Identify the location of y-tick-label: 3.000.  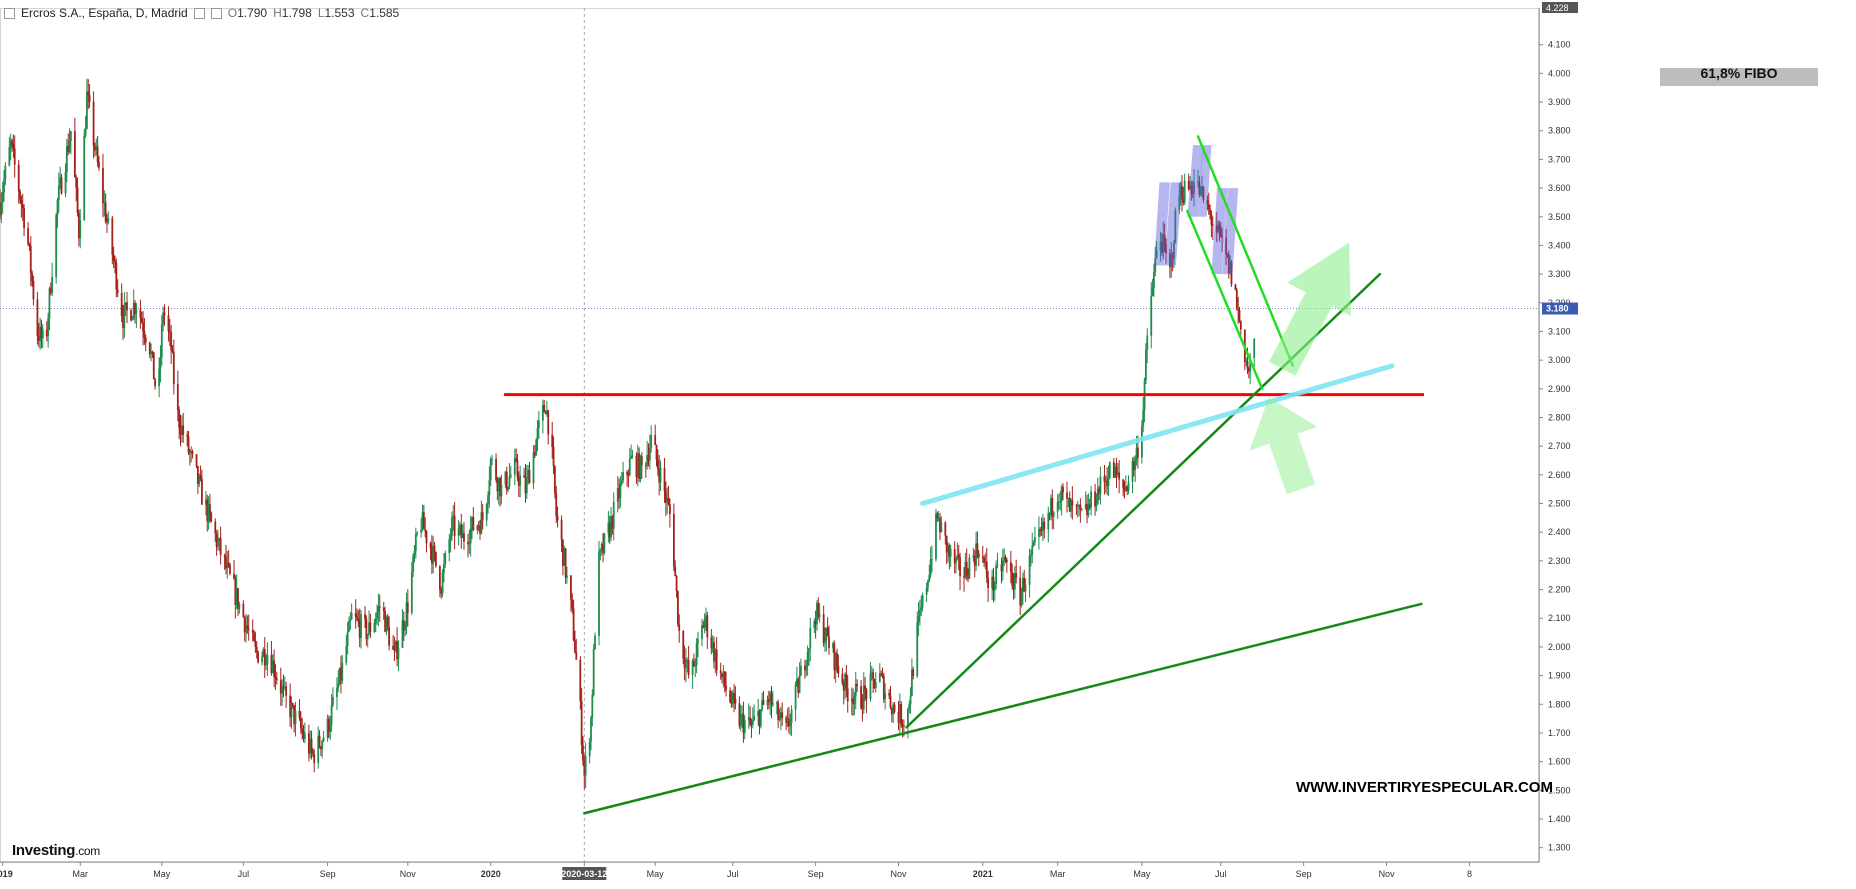
(1559, 360).